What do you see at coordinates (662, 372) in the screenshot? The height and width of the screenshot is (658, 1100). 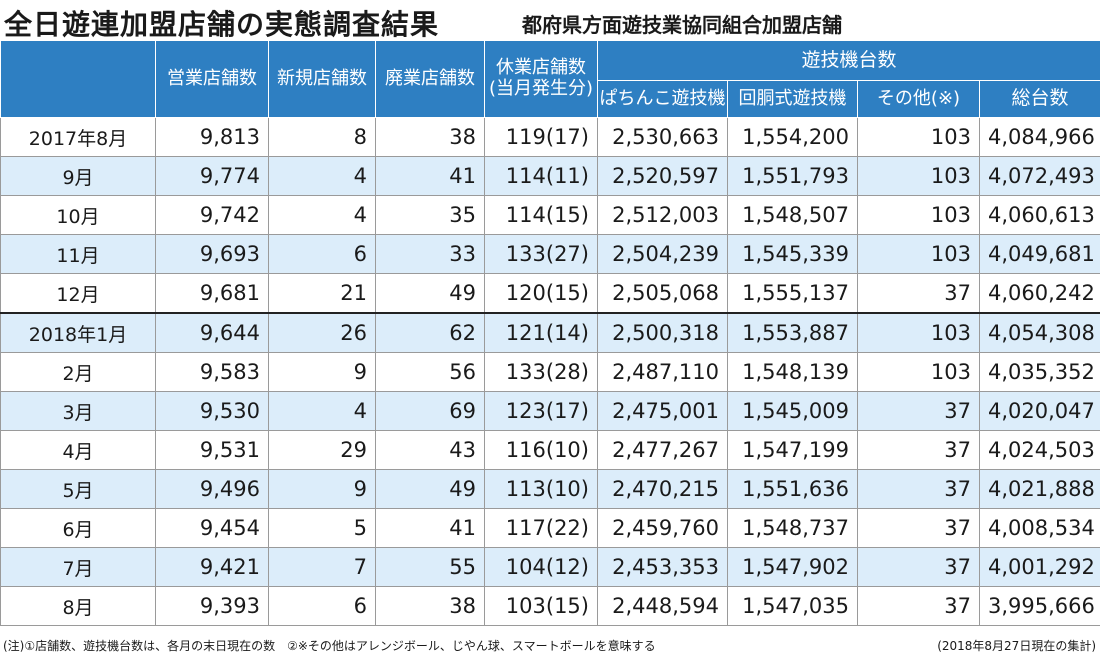 I see `cell-pachinko: 2,487,110` at bounding box center [662, 372].